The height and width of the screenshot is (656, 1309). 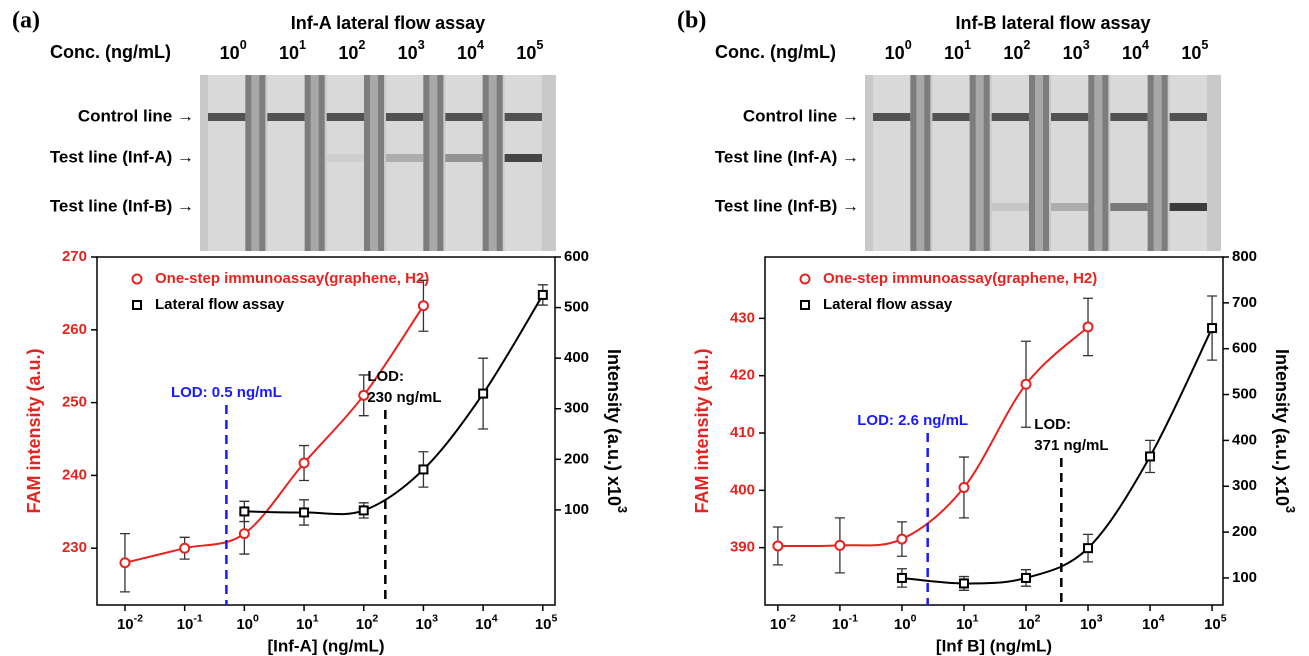 What do you see at coordinates (967, 45) in the screenshot?
I see `conc-value-sup: 1` at bounding box center [967, 45].